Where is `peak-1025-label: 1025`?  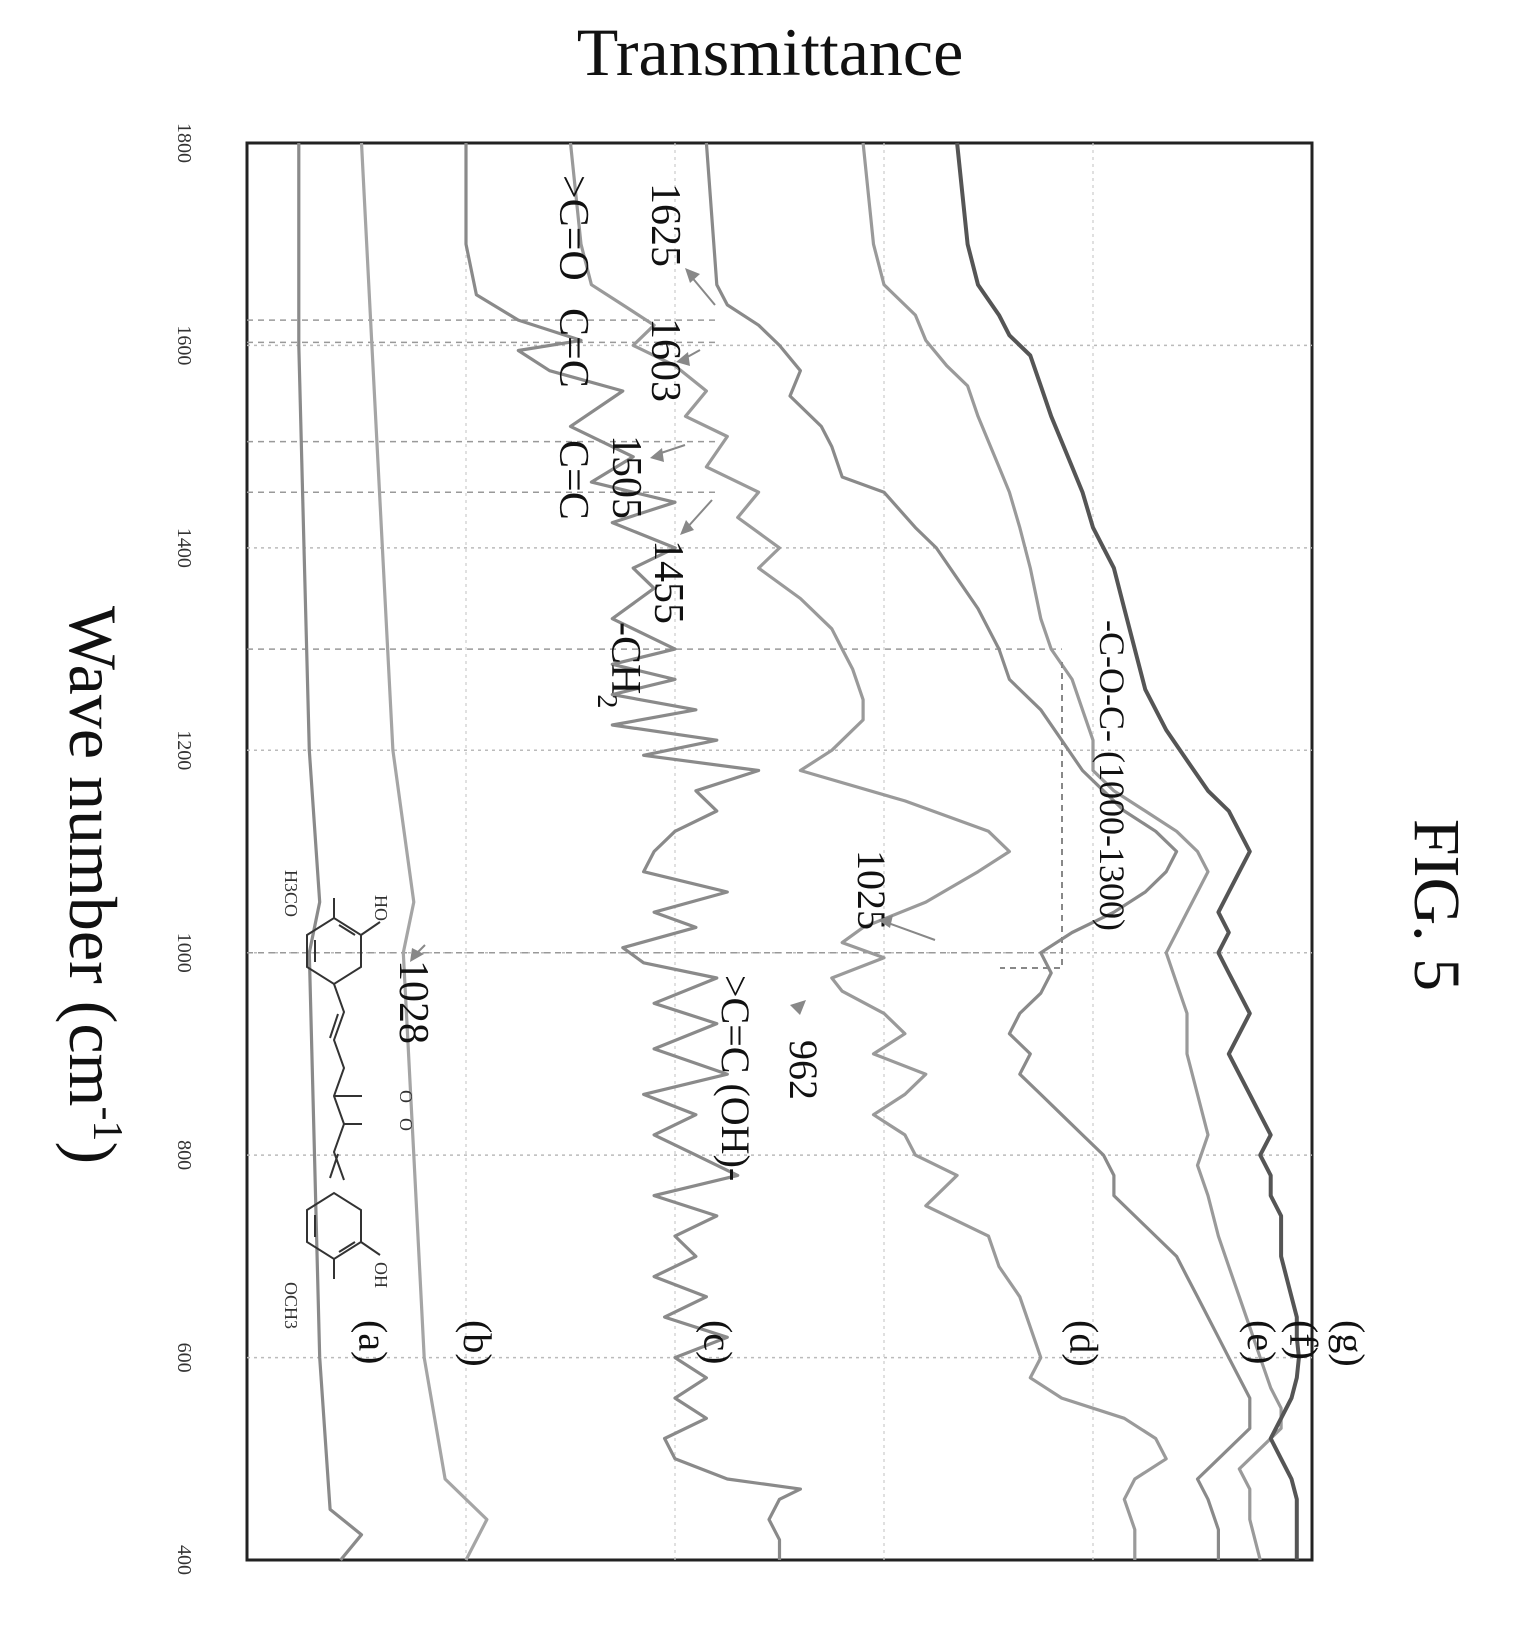 peak-1025-label: 1025 is located at coordinates (871, 890).